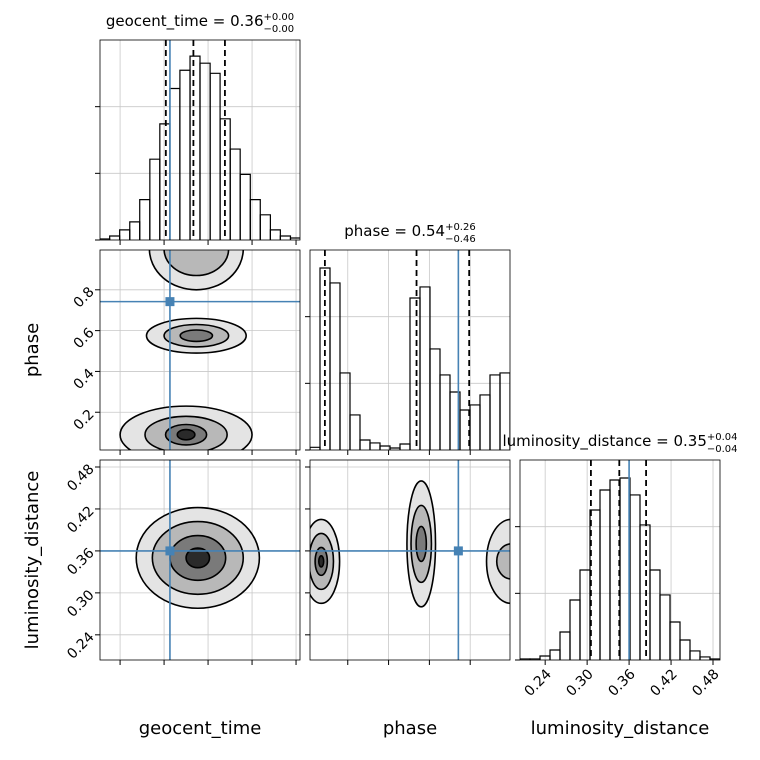  I want to click on x-tick-label: 0.48, so click(705, 682).